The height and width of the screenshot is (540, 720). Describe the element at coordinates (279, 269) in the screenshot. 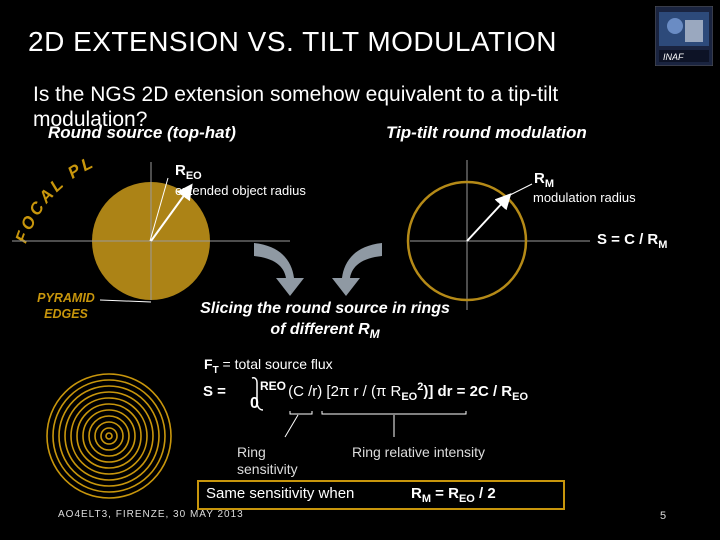

I see `left-curved-arrow` at that location.